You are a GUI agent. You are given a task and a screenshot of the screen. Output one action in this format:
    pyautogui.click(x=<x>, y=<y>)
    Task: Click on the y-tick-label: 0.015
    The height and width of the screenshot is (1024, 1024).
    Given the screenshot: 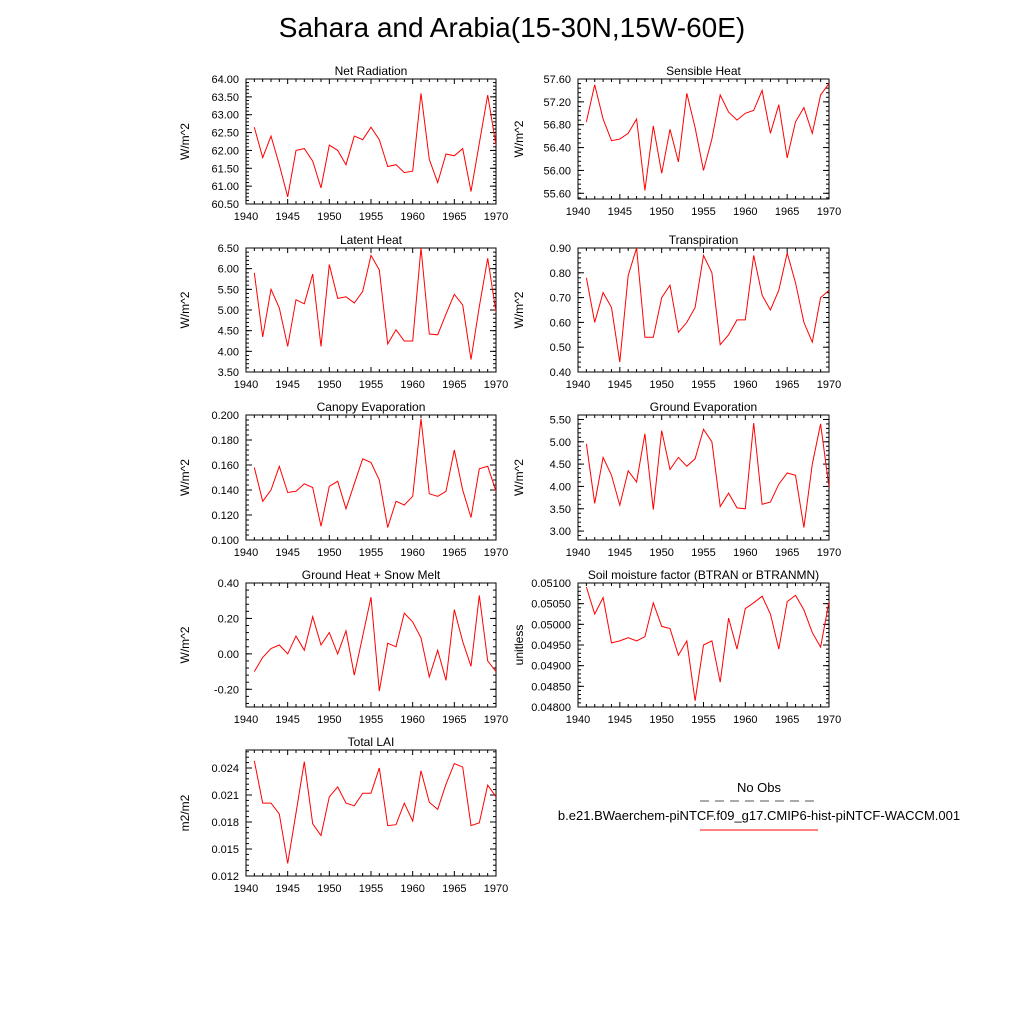 What is the action you would take?
    pyautogui.click(x=225, y=850)
    